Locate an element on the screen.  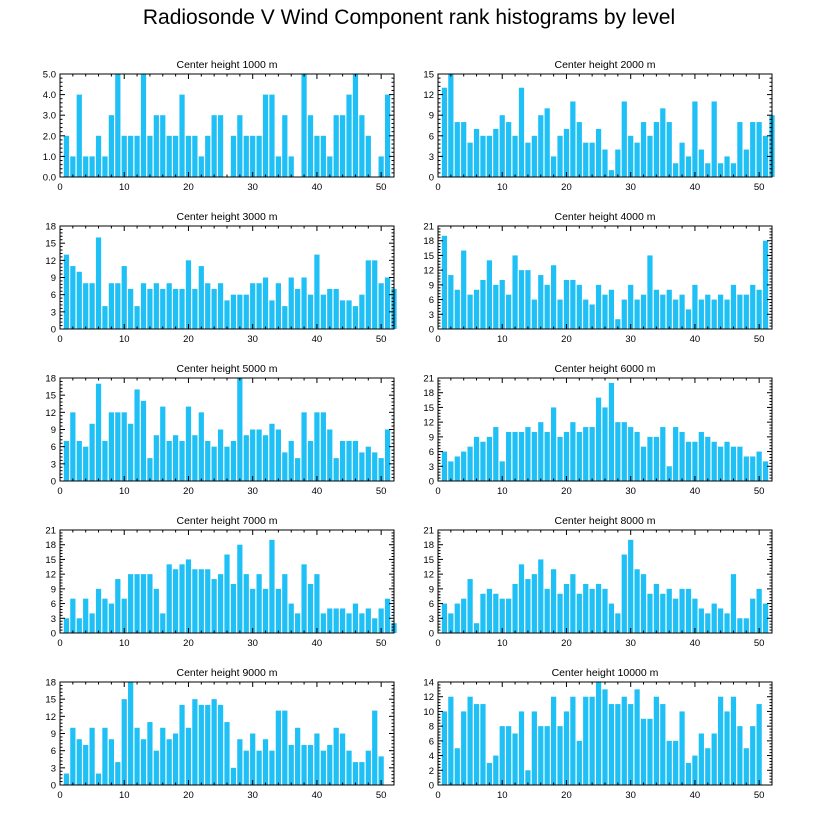
y-tick-label: 12 is located at coordinates (428, 271).